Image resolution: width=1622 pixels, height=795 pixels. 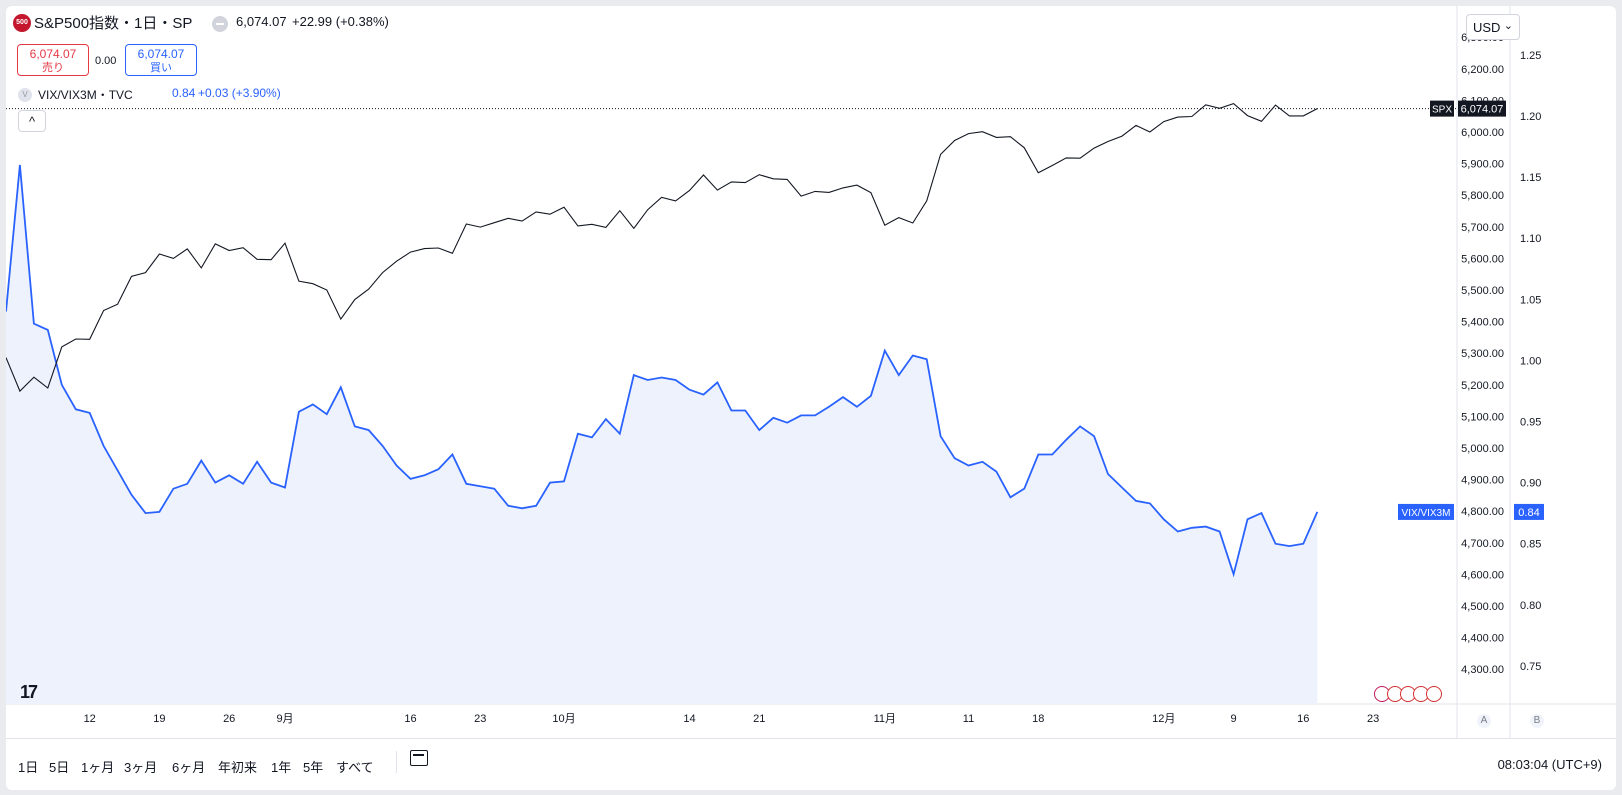 What do you see at coordinates (1530, 117) in the screenshot?
I see `right-axis-tick-label: 1.20` at bounding box center [1530, 117].